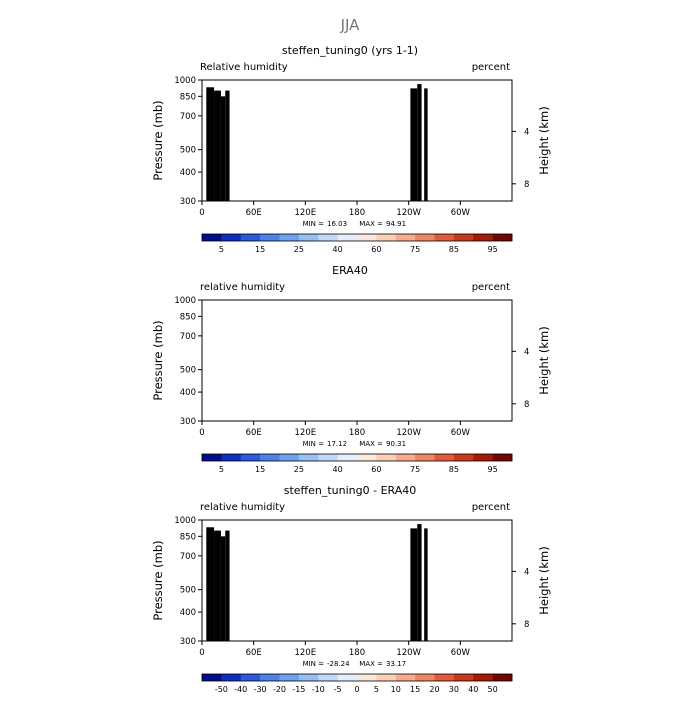  What do you see at coordinates (188, 371) in the screenshot?
I see `y-tick-label: 500` at bounding box center [188, 371].